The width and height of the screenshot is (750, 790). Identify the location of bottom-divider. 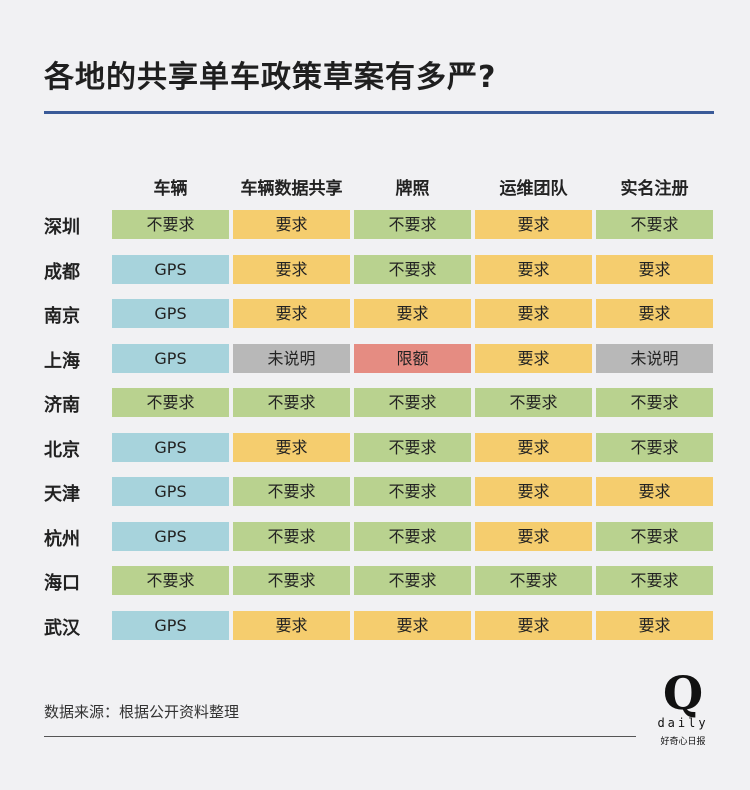
(340, 736).